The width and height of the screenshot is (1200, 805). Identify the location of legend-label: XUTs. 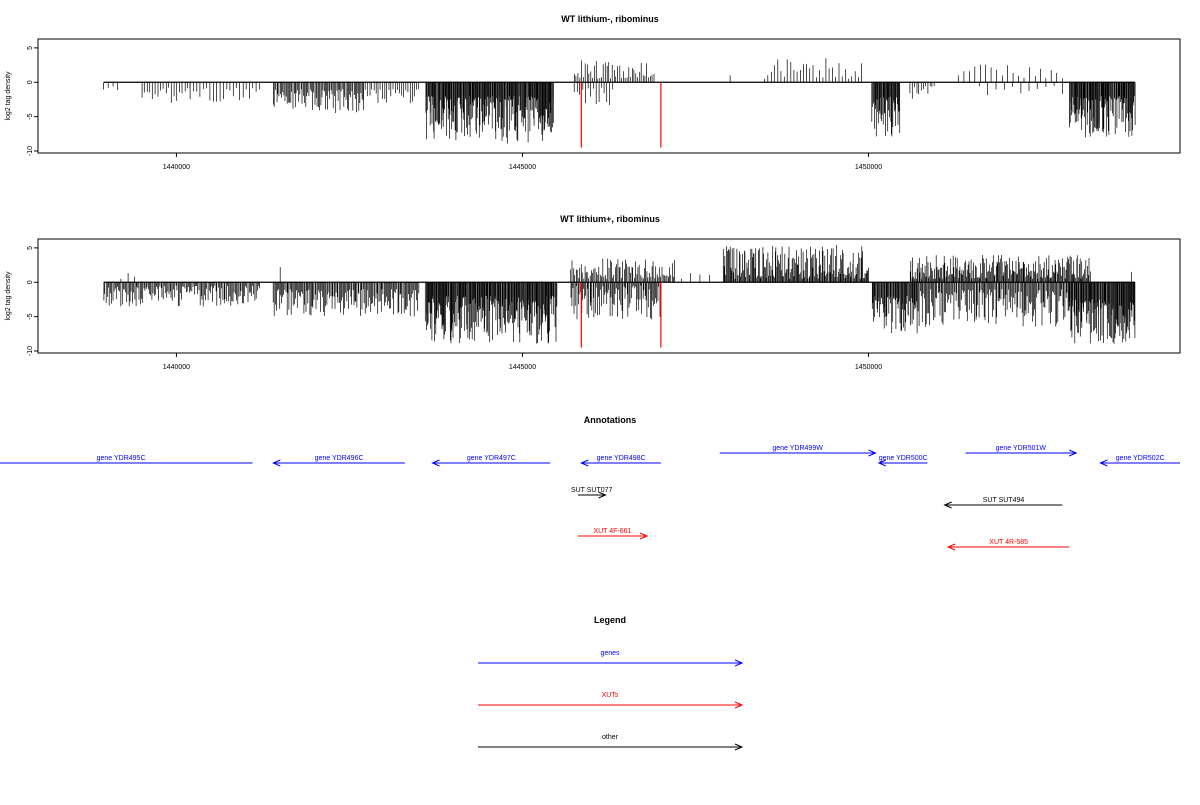
(610, 695).